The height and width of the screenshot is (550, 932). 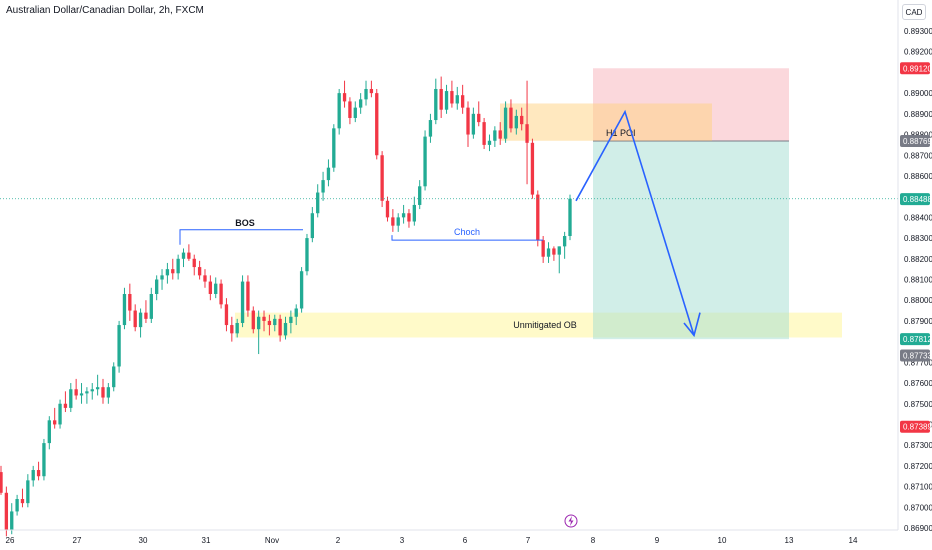 What do you see at coordinates (916, 426) in the screenshot?
I see `price-tag: 0.87389` at bounding box center [916, 426].